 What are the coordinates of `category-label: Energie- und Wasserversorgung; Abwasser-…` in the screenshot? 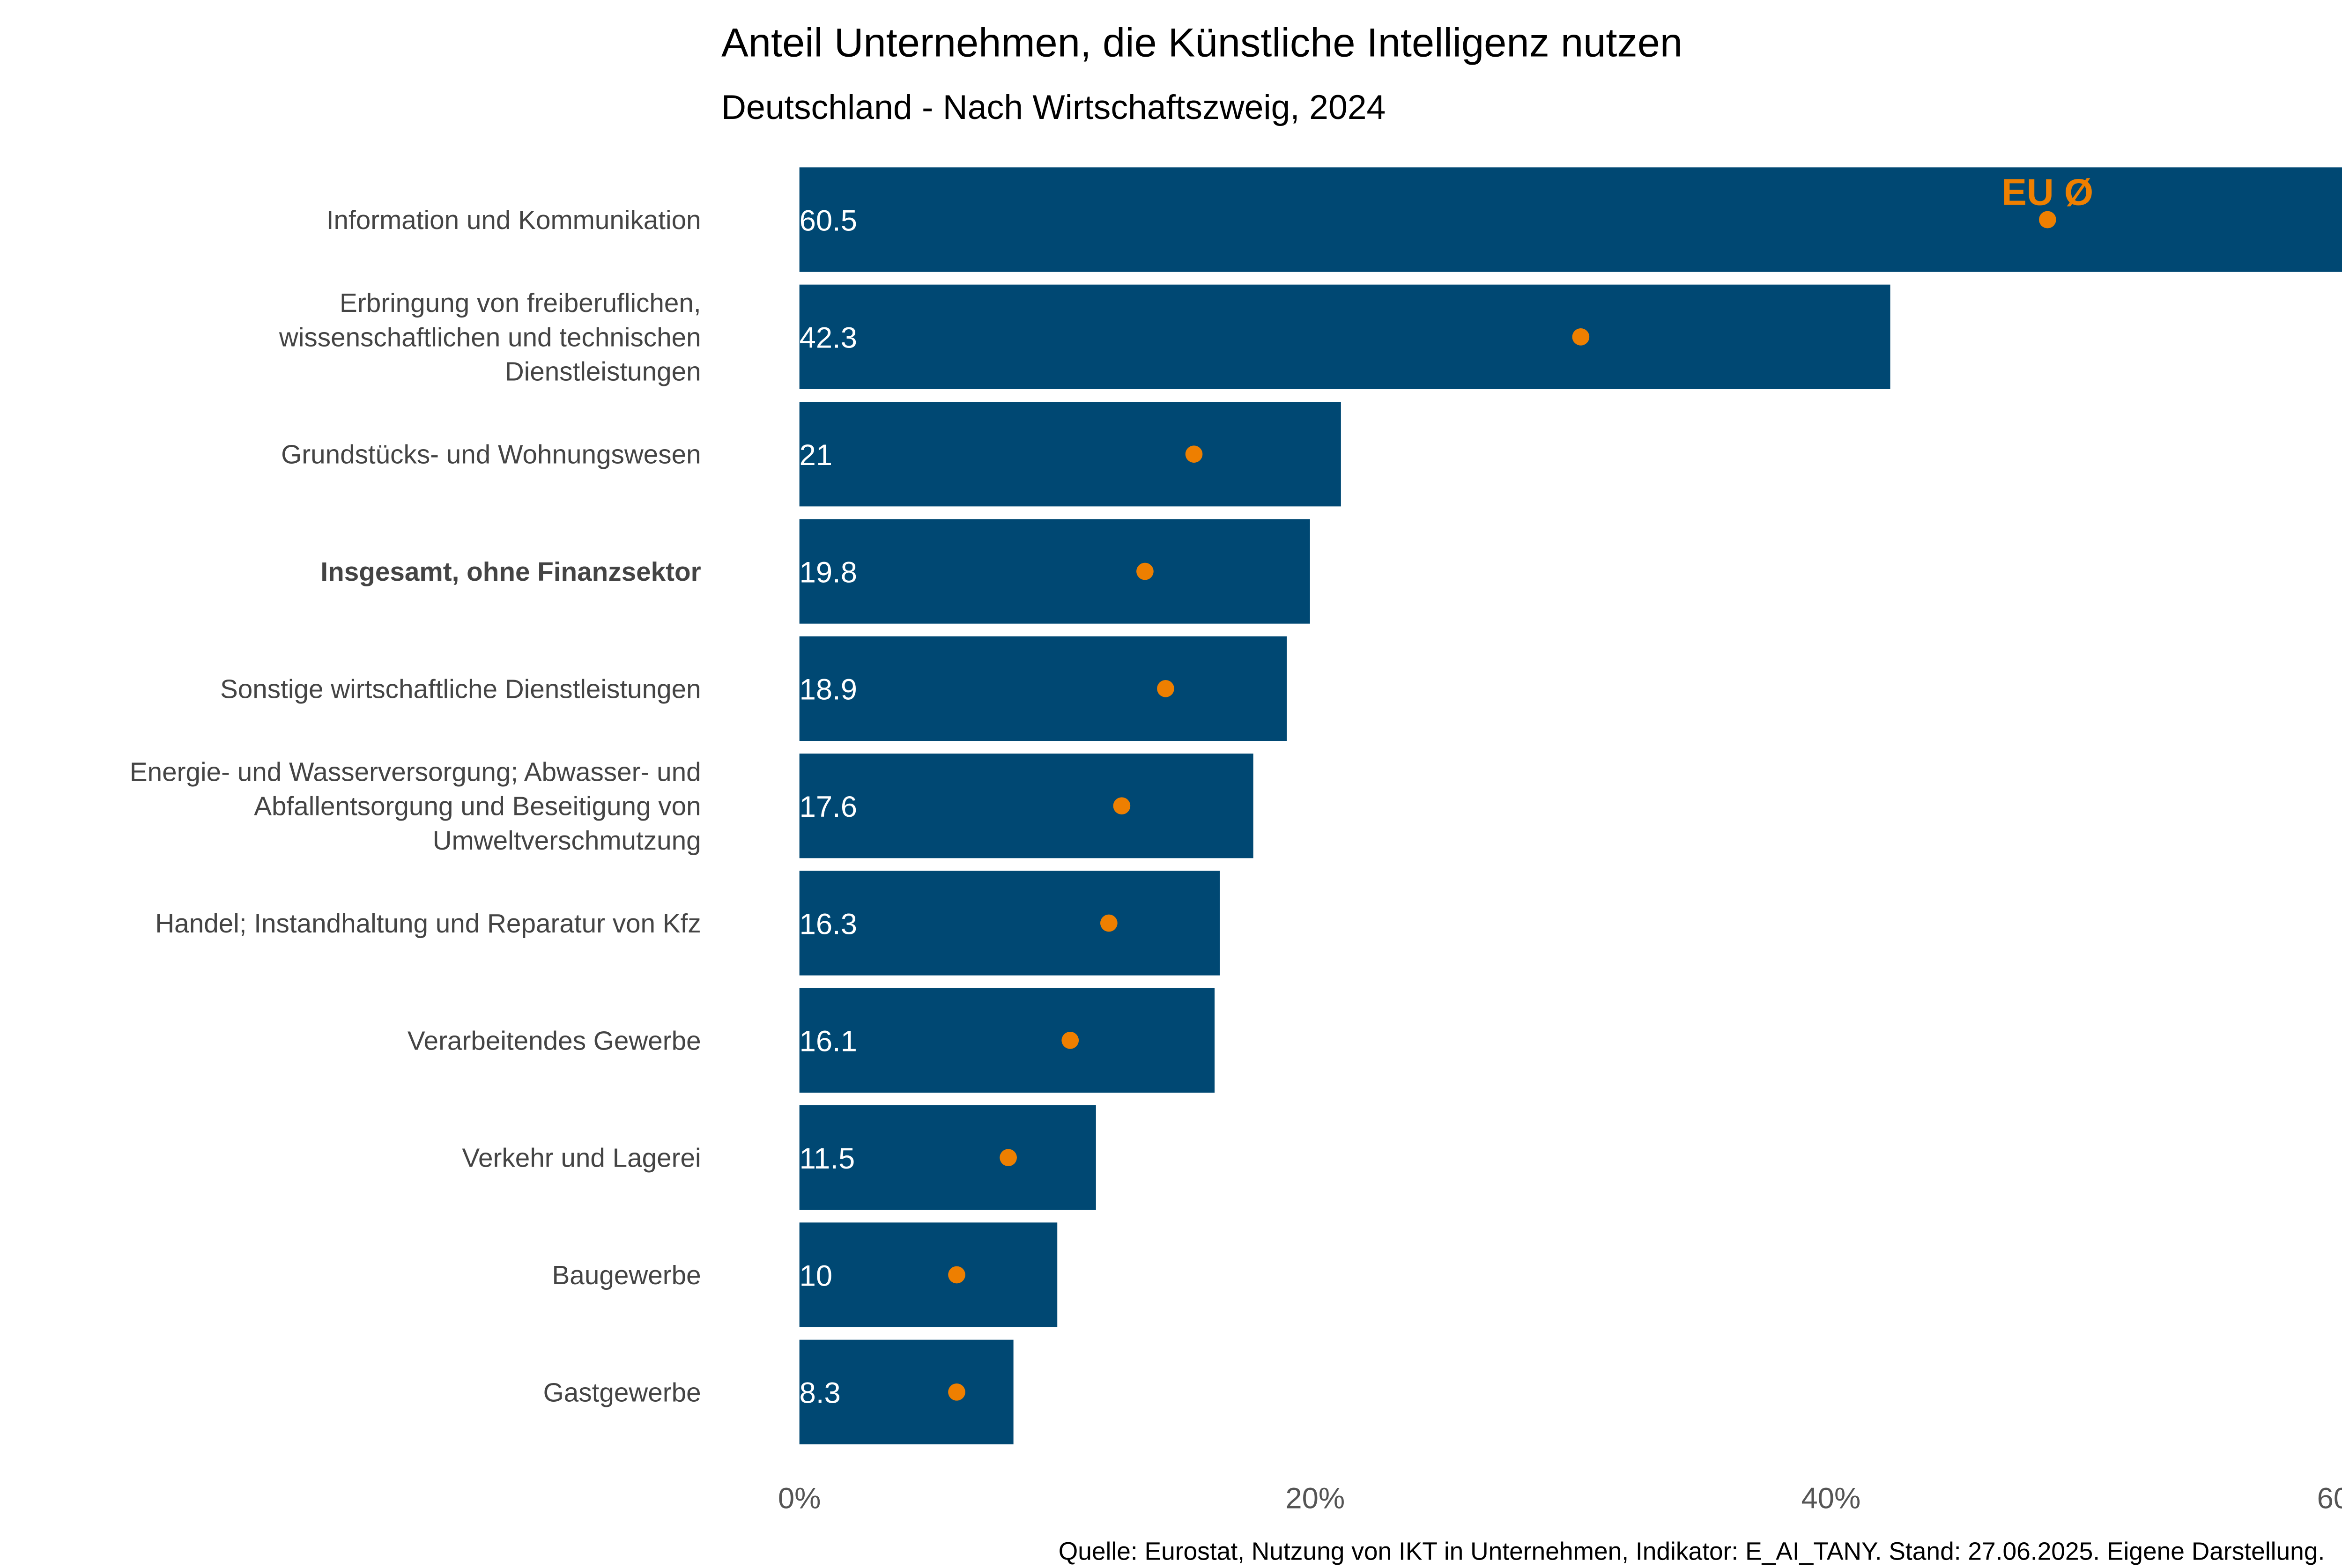 It's located at (415, 806).